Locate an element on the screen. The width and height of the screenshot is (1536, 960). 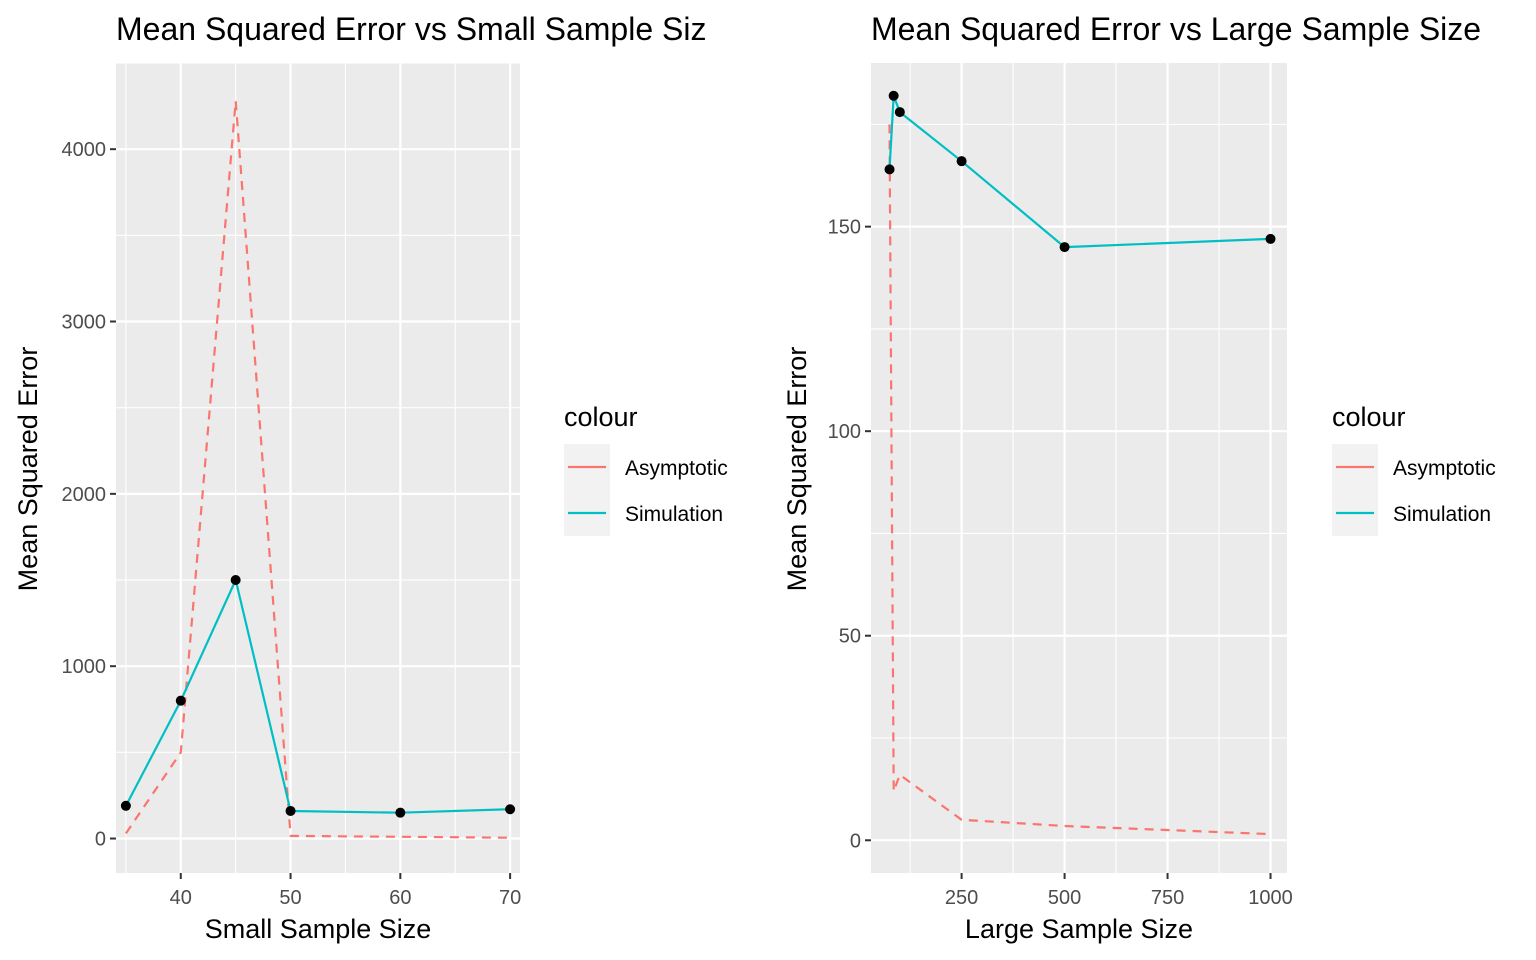
x-tick-label: 50 is located at coordinates (290, 898).